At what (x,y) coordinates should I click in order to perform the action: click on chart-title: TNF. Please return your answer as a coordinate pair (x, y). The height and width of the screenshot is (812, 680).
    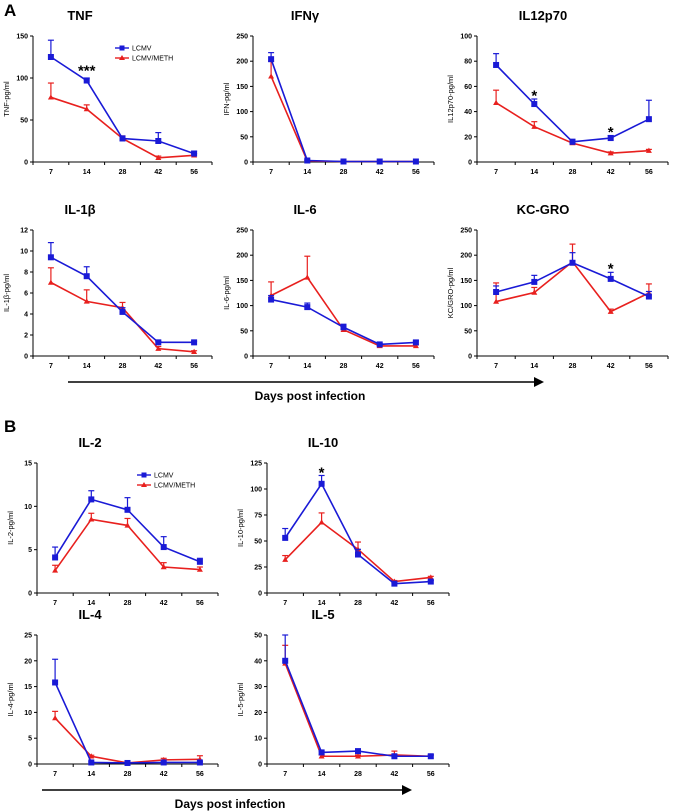
    Looking at the image, I should click on (79, 15).